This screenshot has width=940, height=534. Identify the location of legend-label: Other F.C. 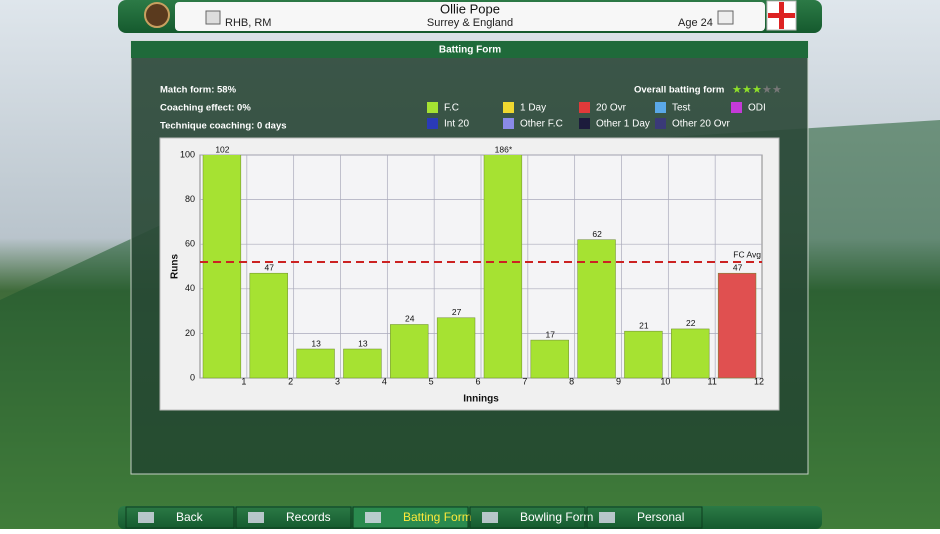
(541, 124).